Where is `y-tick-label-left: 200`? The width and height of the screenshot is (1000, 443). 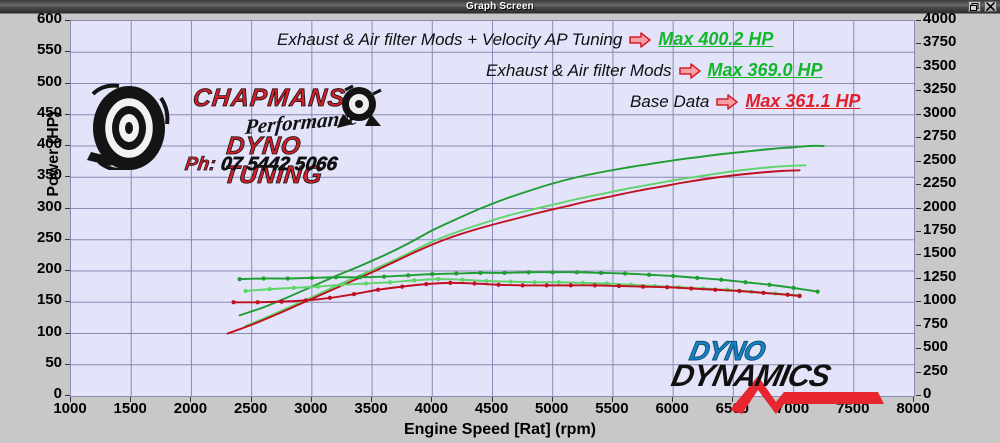 y-tick-label-left: 200 is located at coordinates (49, 268).